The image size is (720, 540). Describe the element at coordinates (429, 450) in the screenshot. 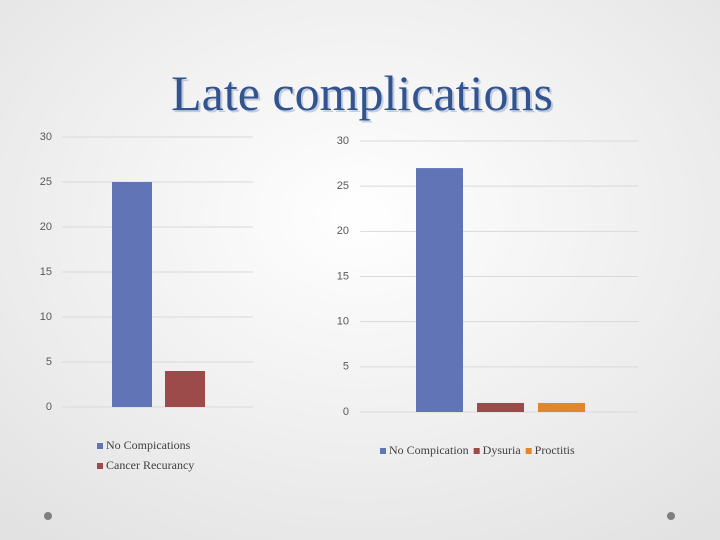

I see `legend-label: No Compication` at that location.